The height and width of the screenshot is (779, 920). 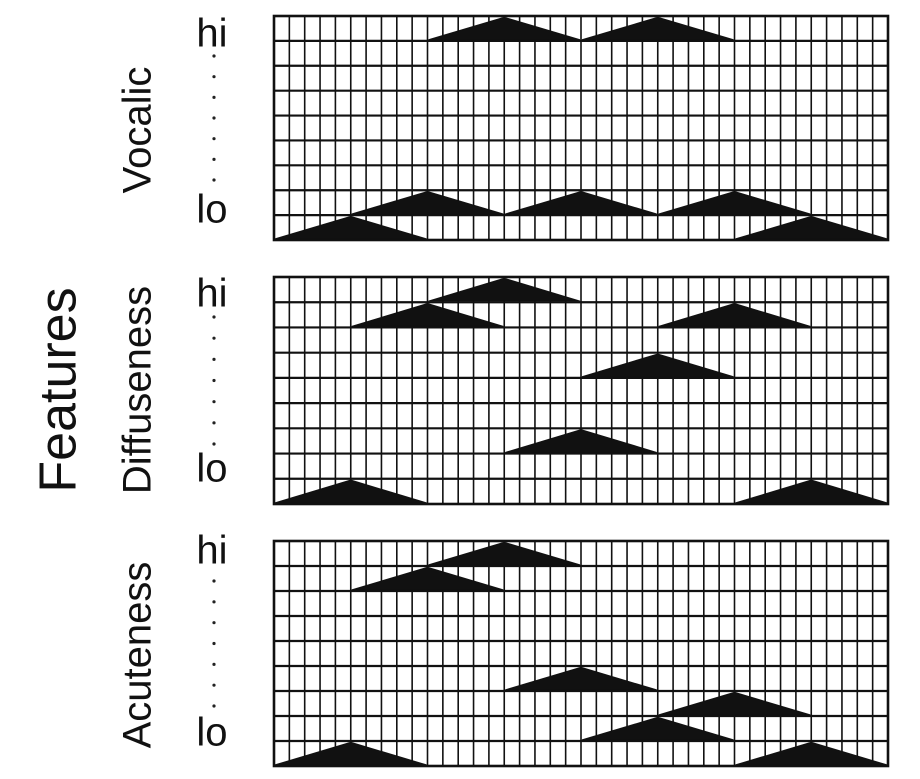 I want to click on panel-vocalic-lo-tick: lo, so click(x=211, y=210).